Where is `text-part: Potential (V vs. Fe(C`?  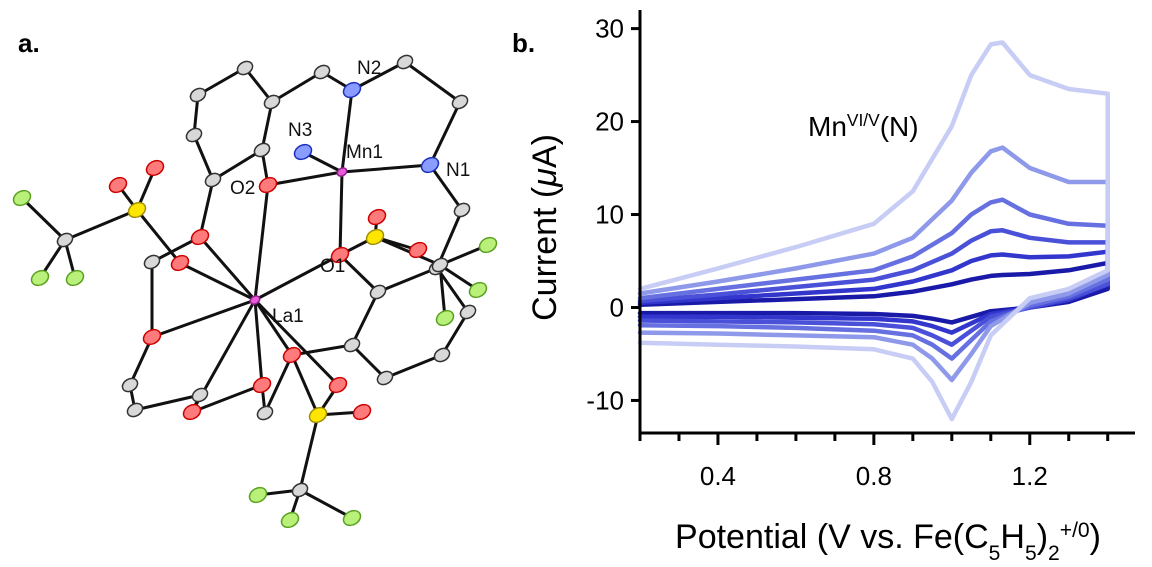 text-part: Potential (V vs. Fe(C is located at coordinates (832, 537).